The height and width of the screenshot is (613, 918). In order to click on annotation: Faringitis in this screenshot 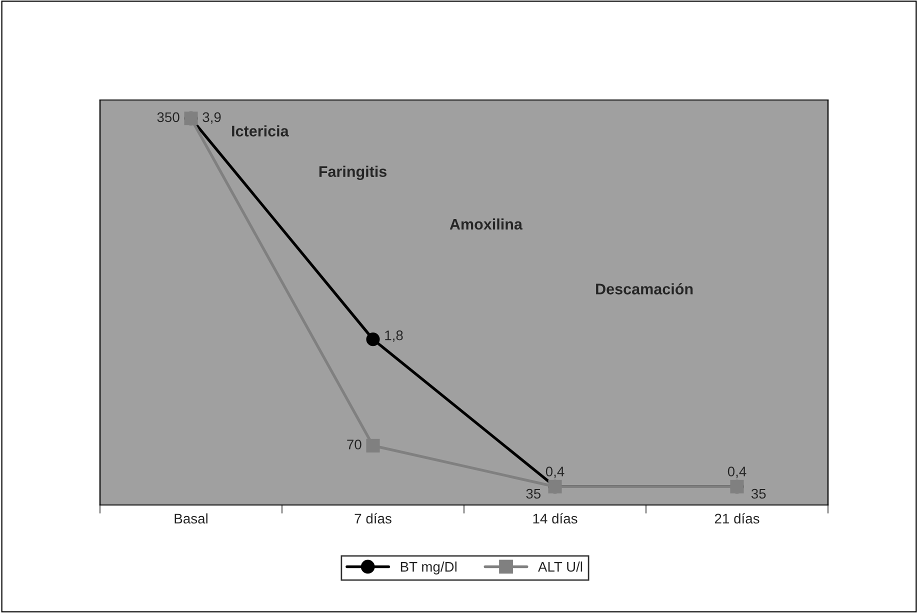, I will do `click(353, 173)`.